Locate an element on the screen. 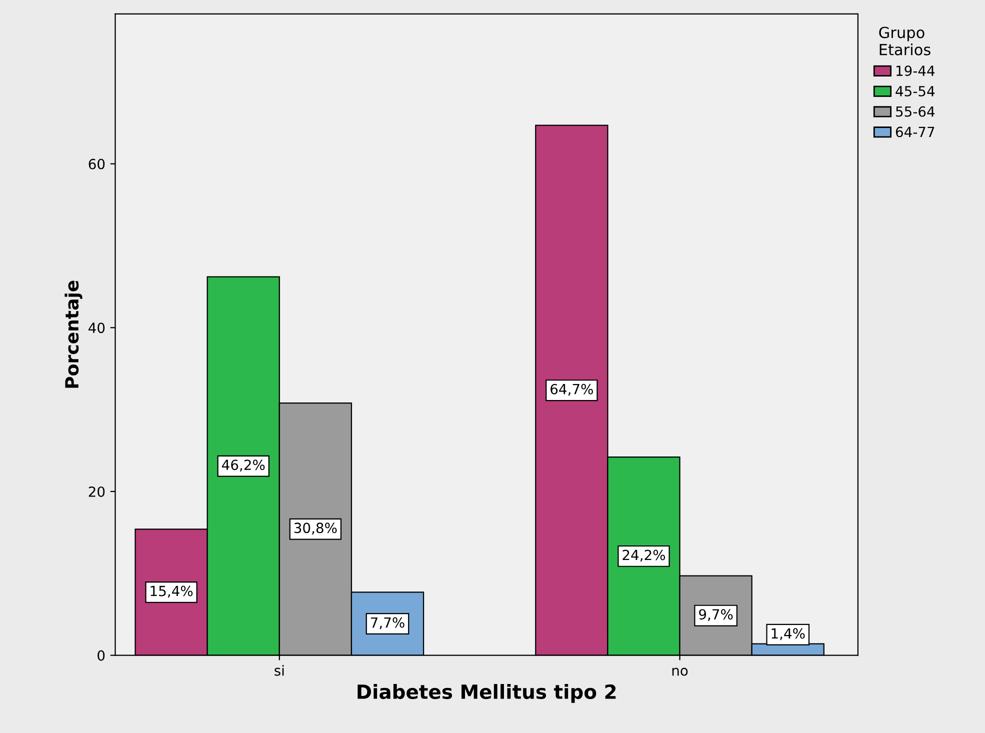  y-tick-label: 40 is located at coordinates (96, 328).